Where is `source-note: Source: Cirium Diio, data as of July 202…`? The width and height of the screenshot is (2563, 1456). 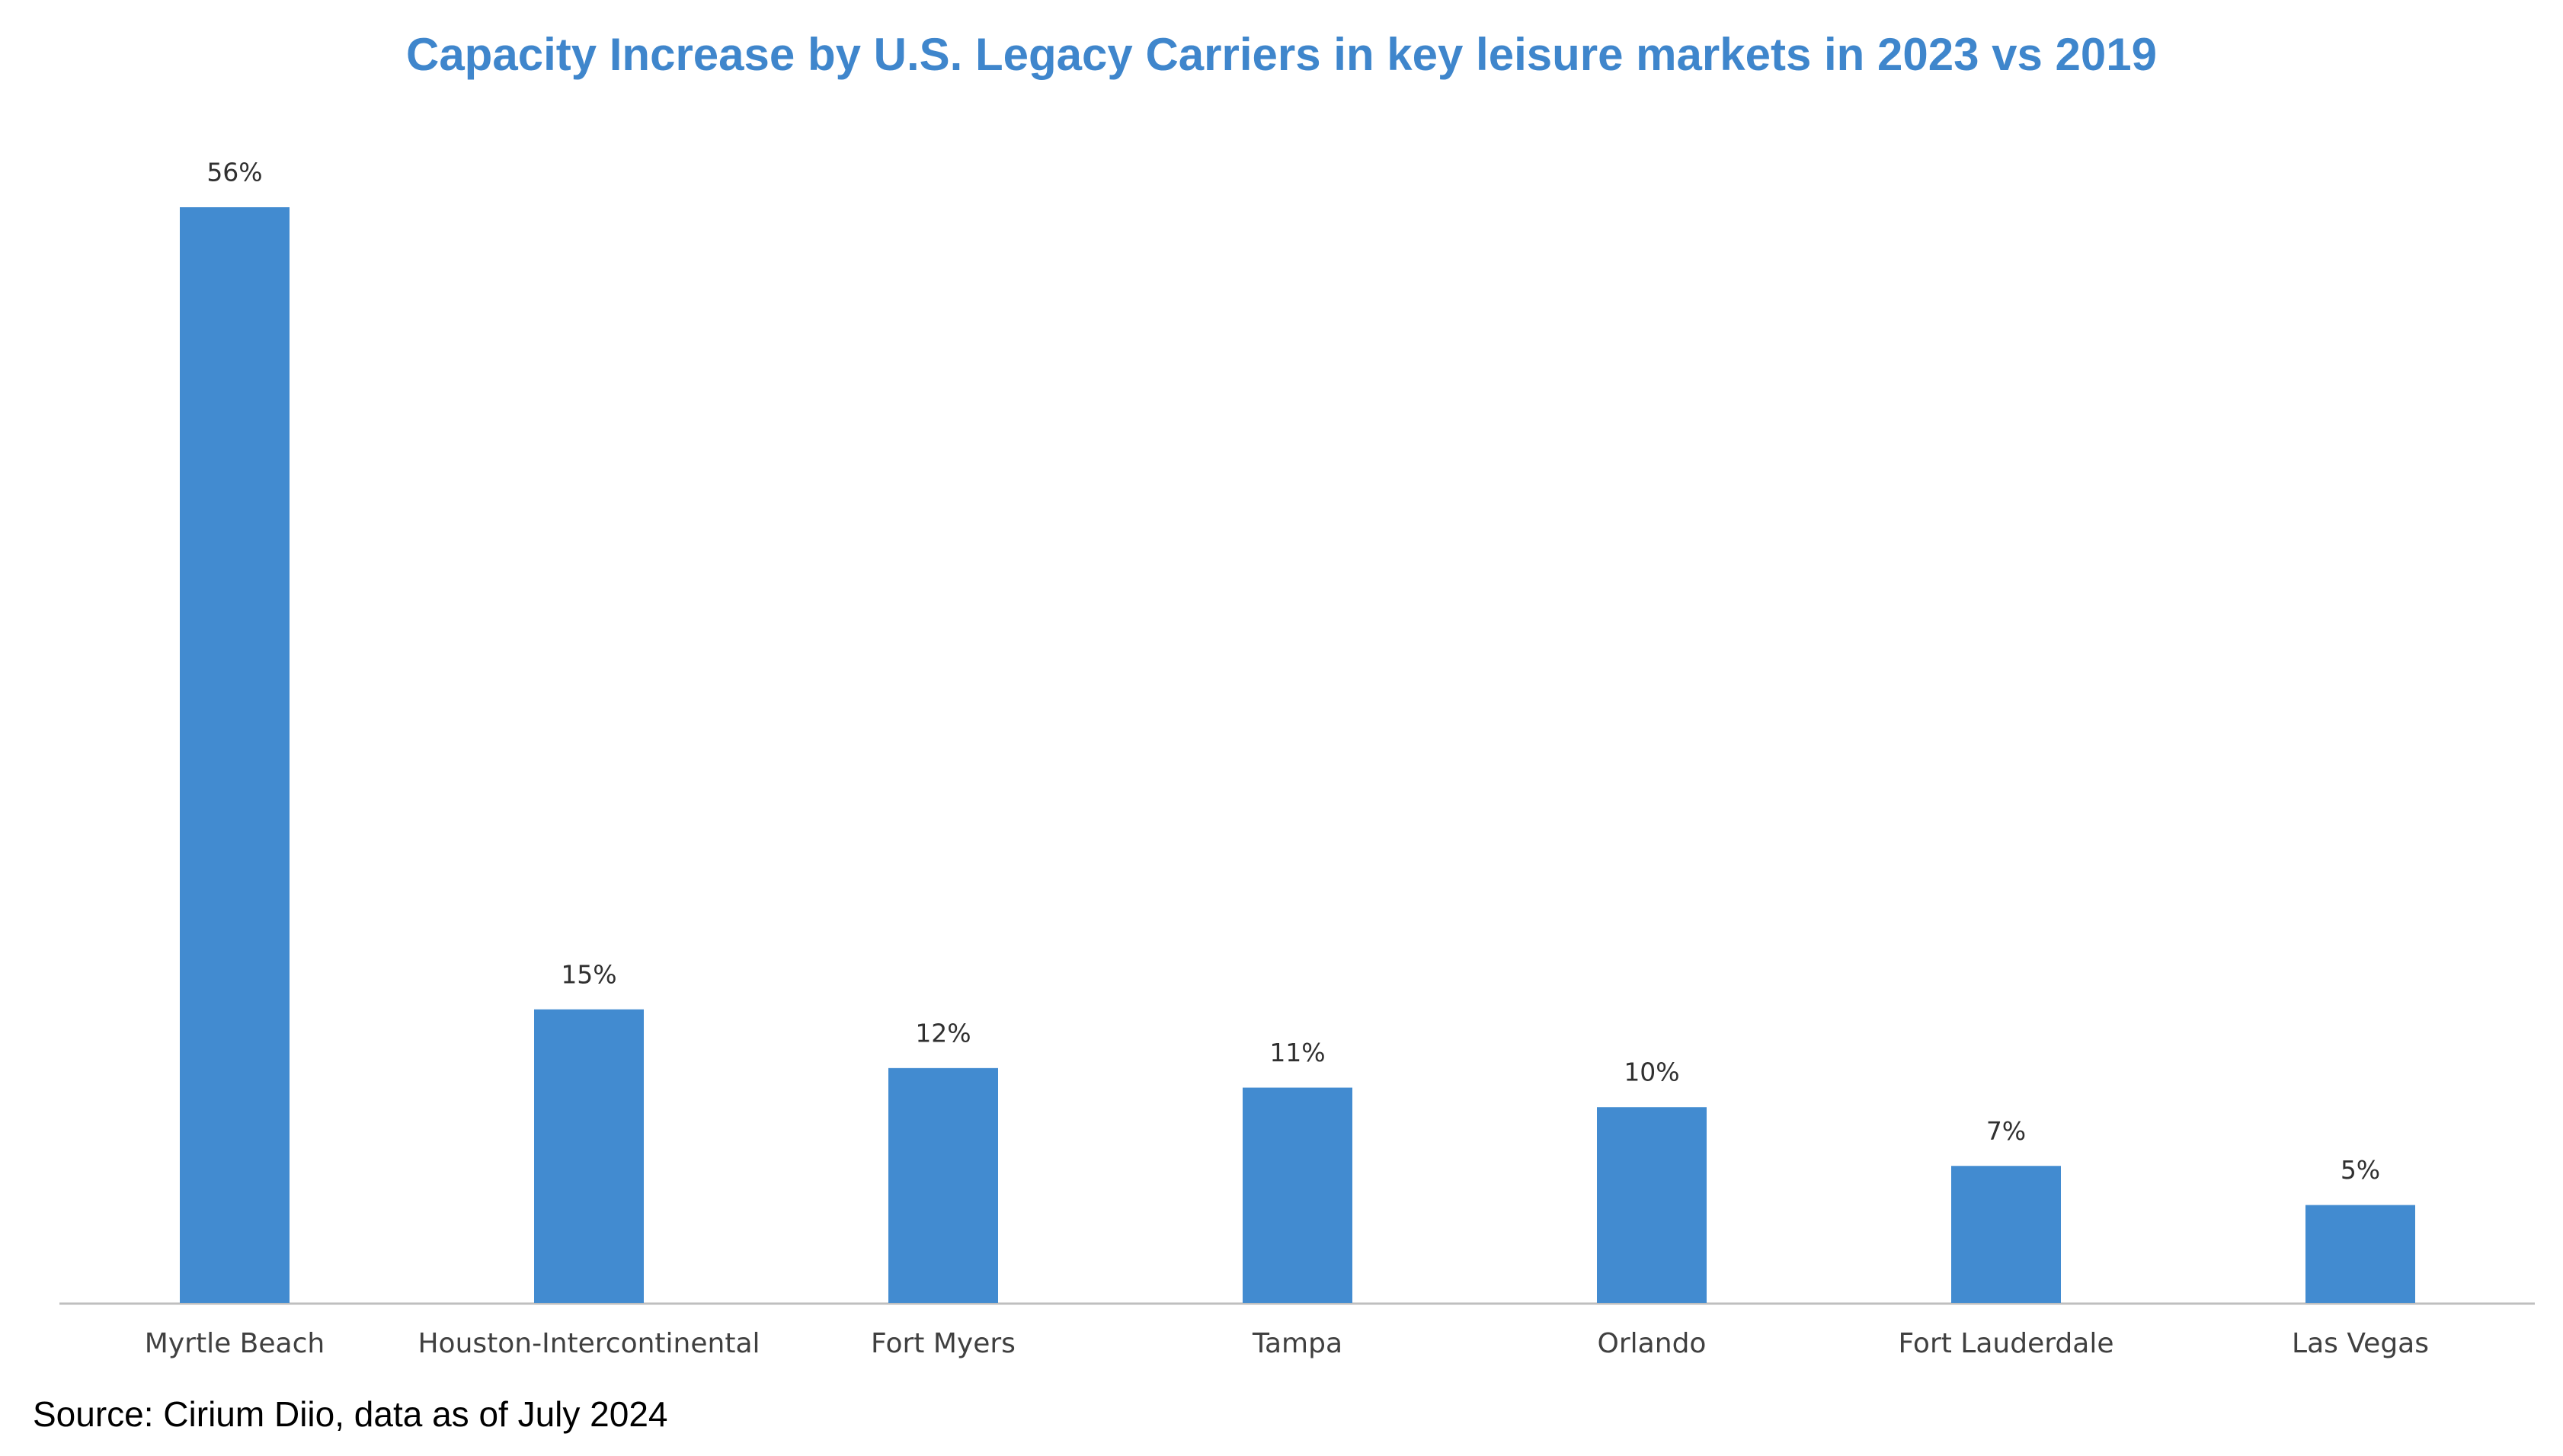
source-note: Source: Cirium Diio, data as of July 202… is located at coordinates (350, 1414).